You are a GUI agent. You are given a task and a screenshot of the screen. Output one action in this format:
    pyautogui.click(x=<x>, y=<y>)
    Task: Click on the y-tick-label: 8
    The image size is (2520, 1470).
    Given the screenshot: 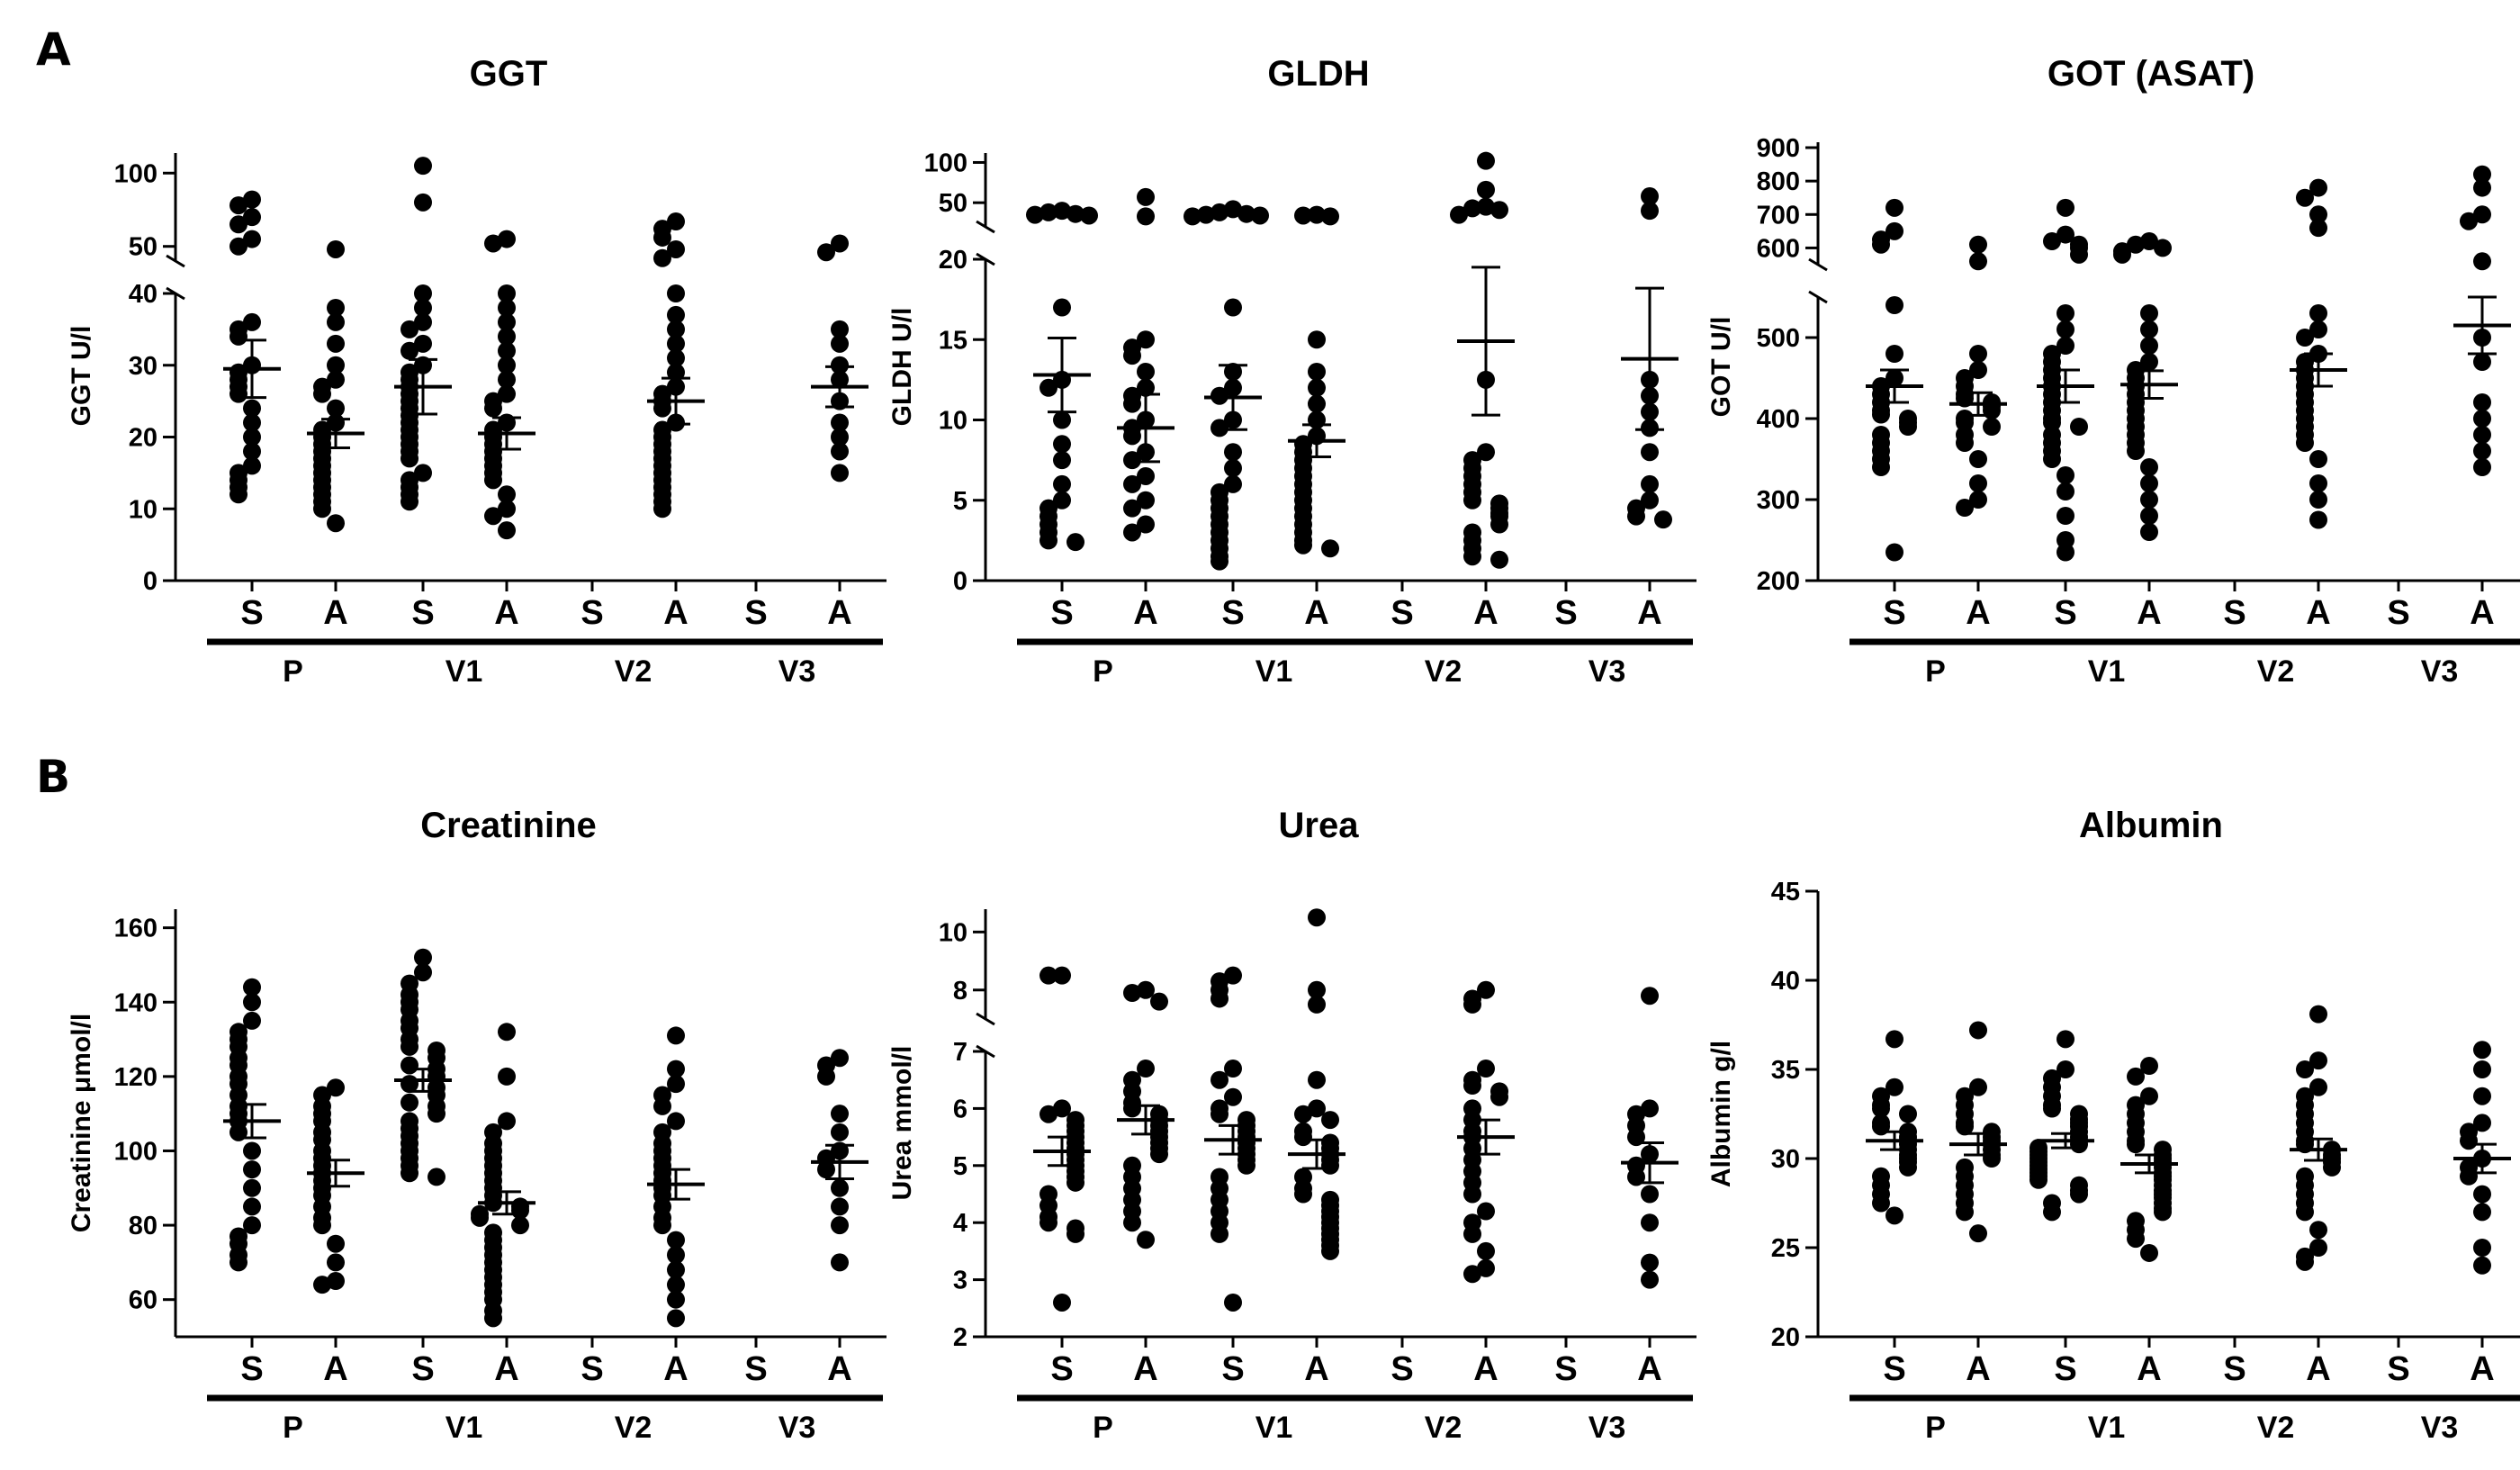 What is the action you would take?
    pyautogui.click(x=960, y=991)
    